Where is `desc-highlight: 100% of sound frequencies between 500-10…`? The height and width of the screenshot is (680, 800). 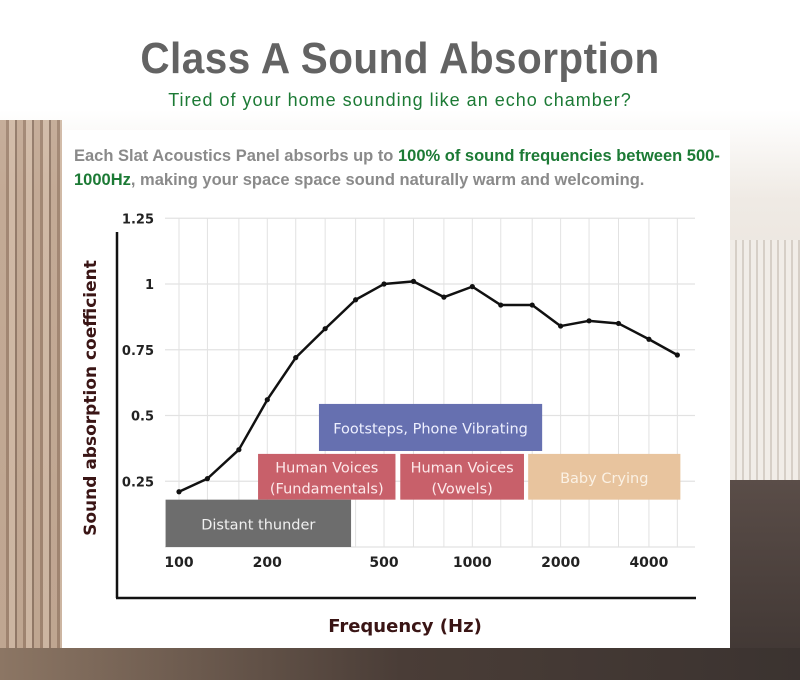 desc-highlight: 100% of sound frequencies between 500-10… is located at coordinates (397, 168).